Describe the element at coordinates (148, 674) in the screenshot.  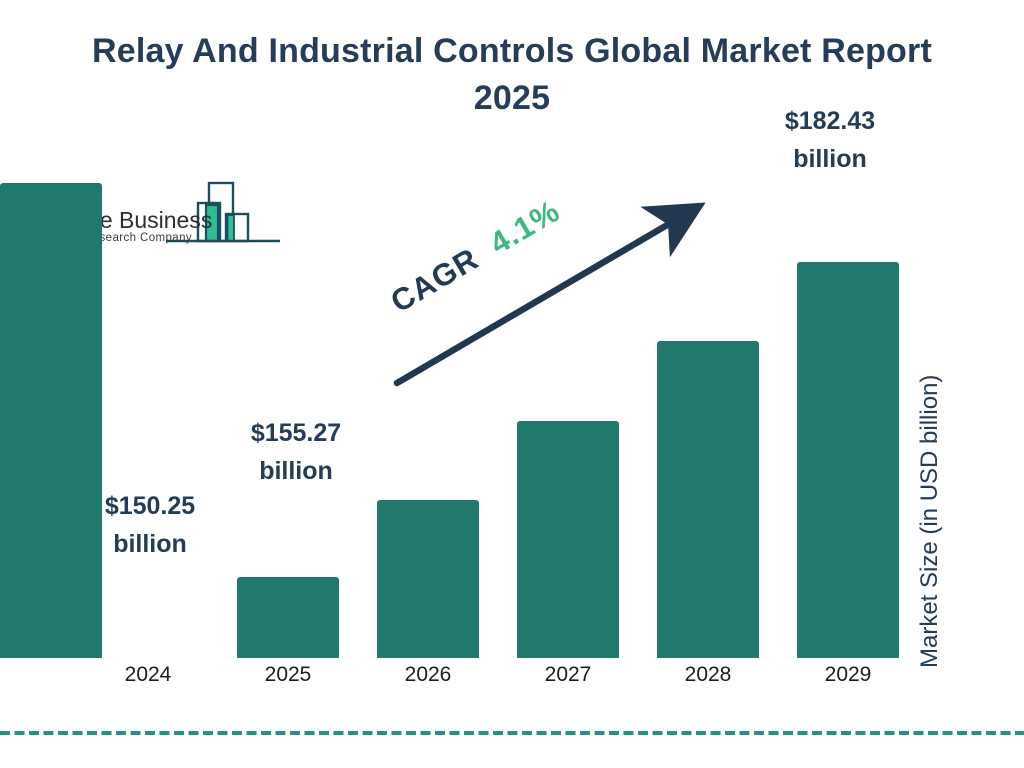
I see `x-tick-2024: 2024` at that location.